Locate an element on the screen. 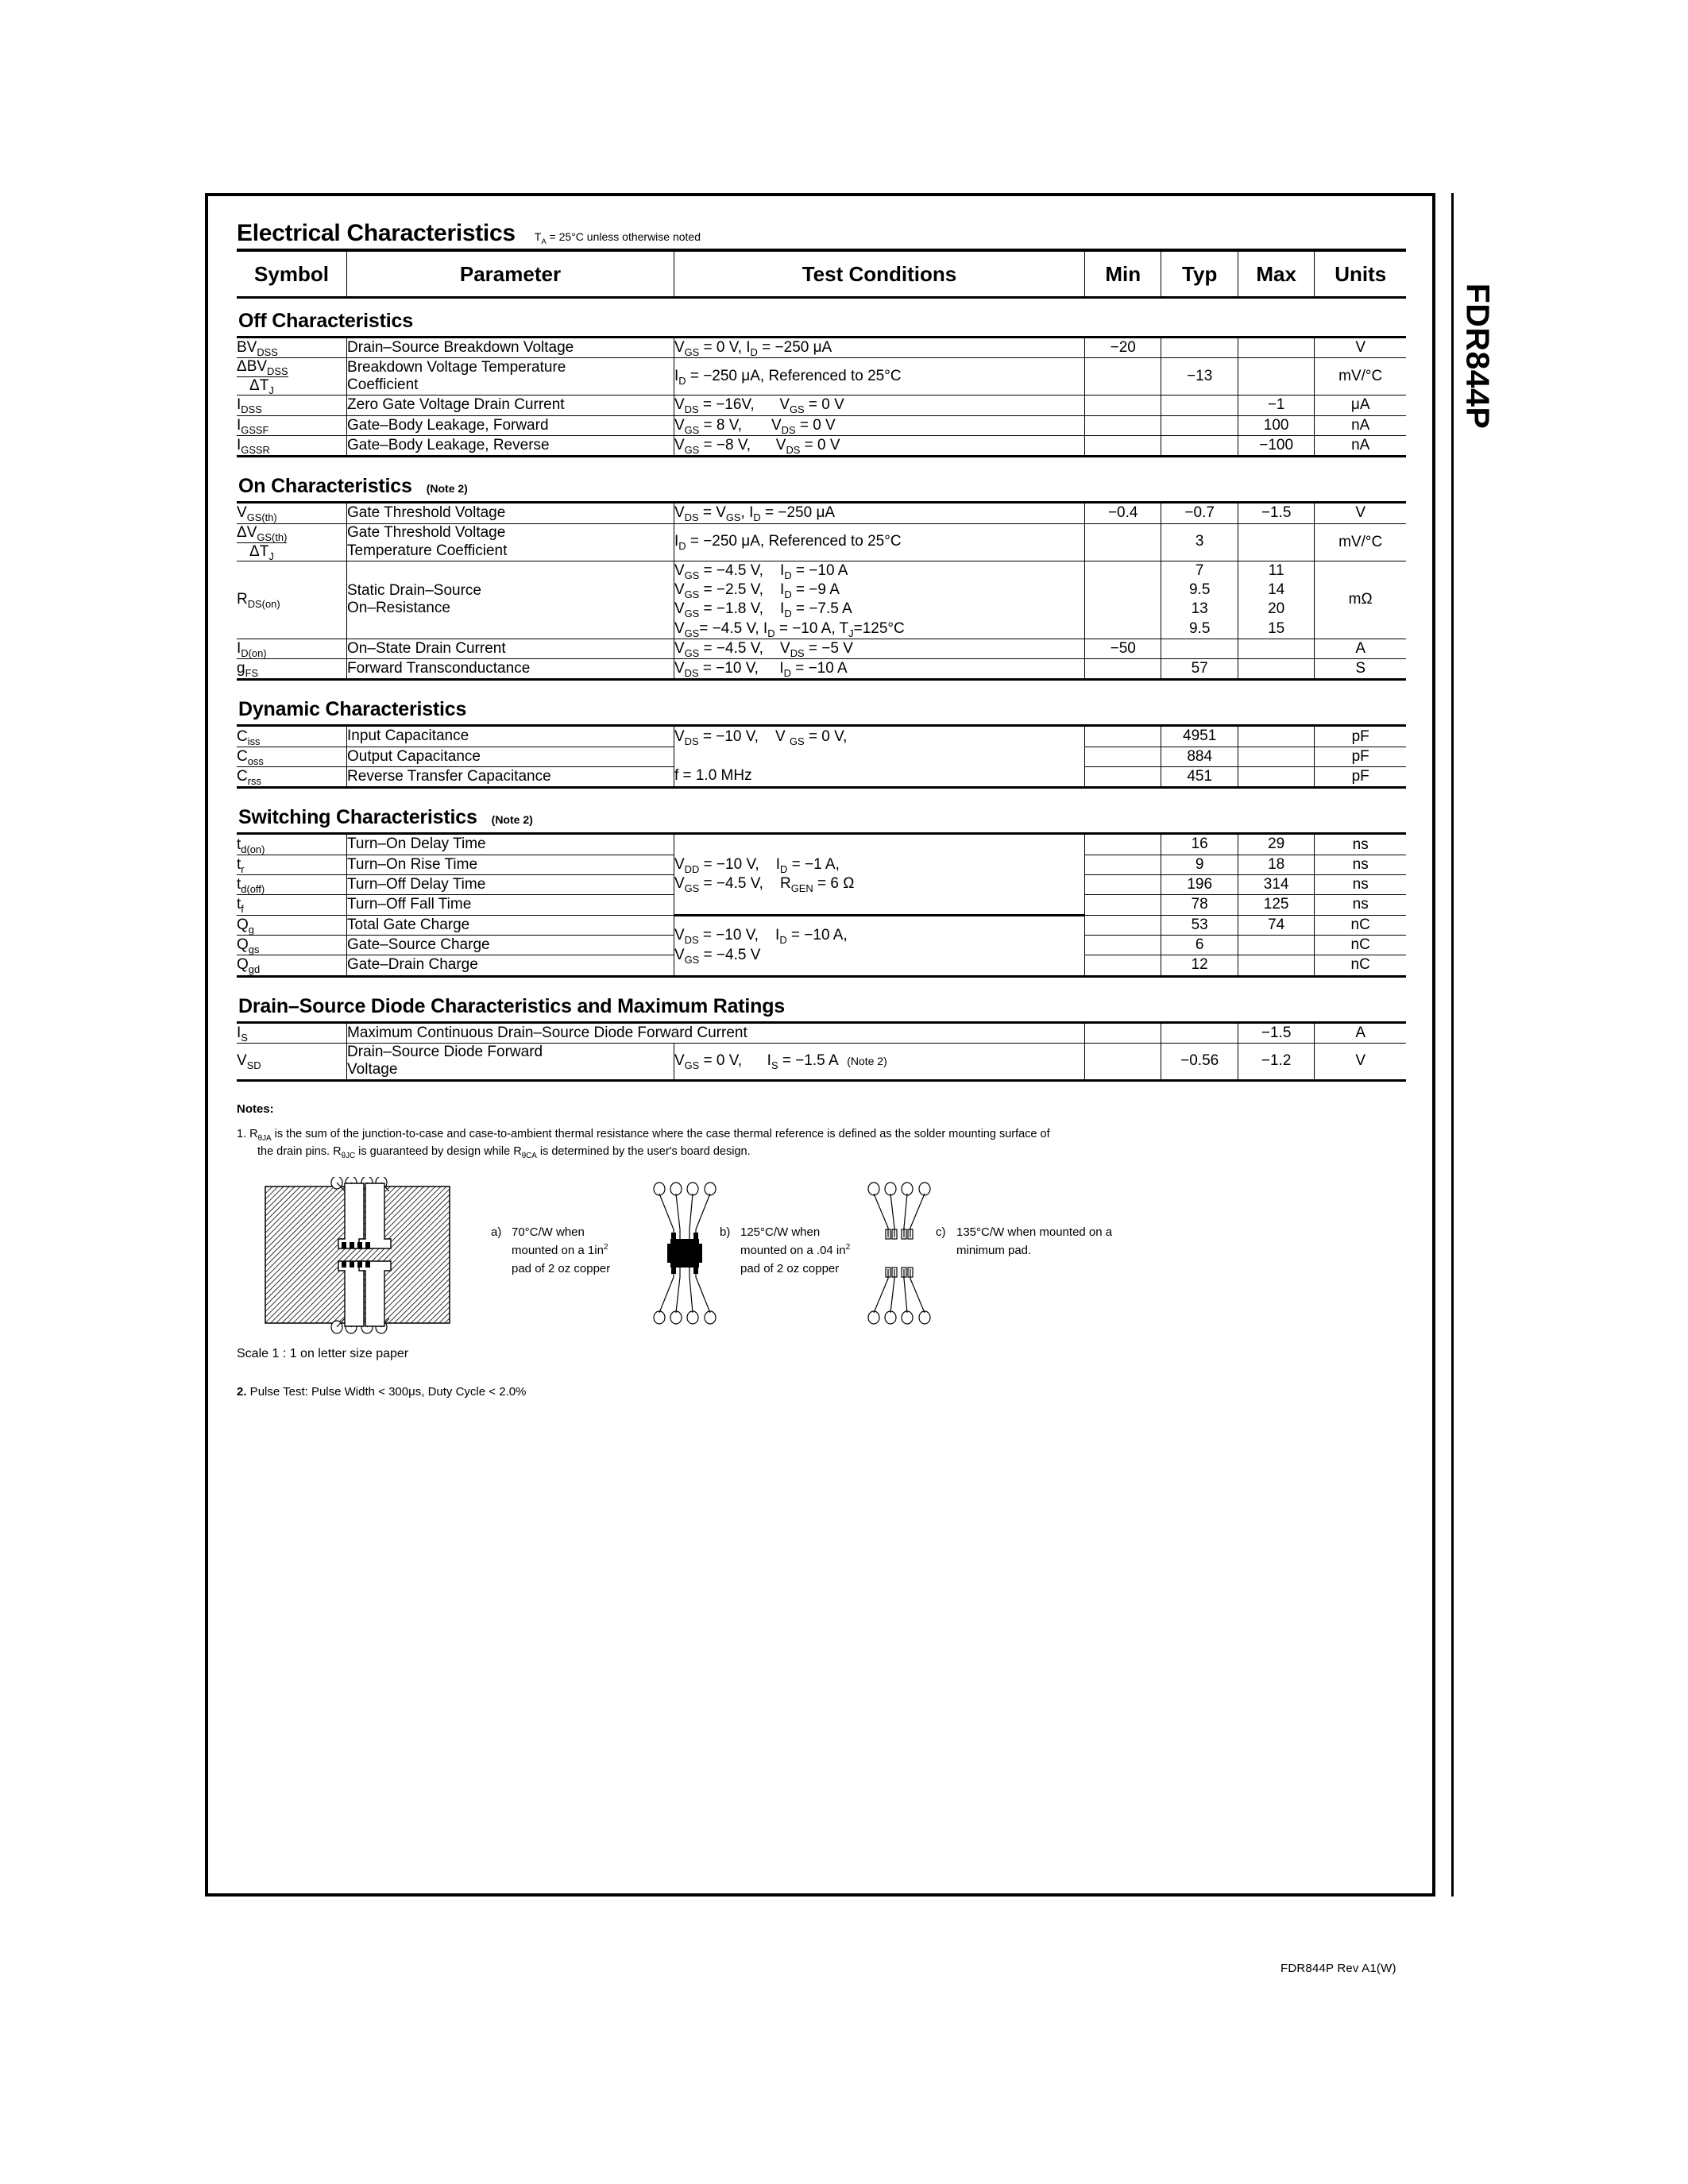  cell-symbol: ID(on) is located at coordinates (292, 649).